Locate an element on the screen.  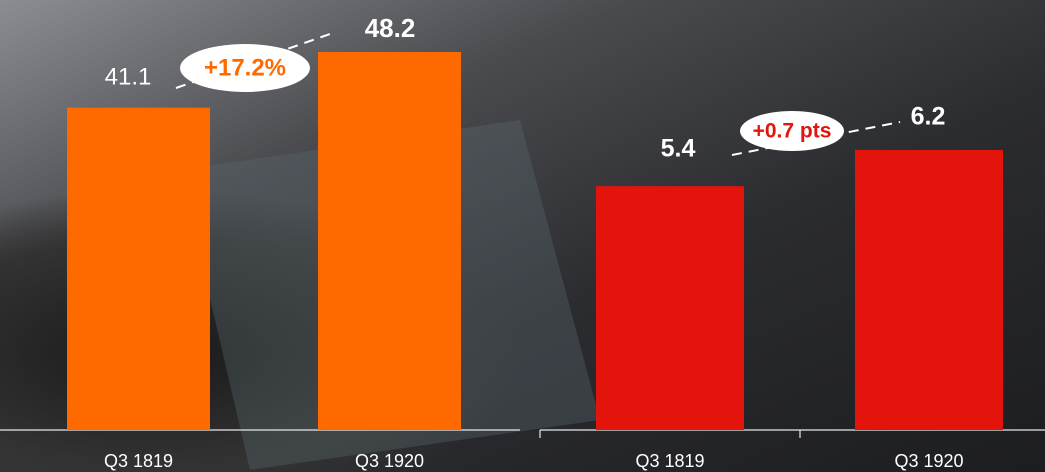
change-annotation: +0.7 pts is located at coordinates (792, 131).